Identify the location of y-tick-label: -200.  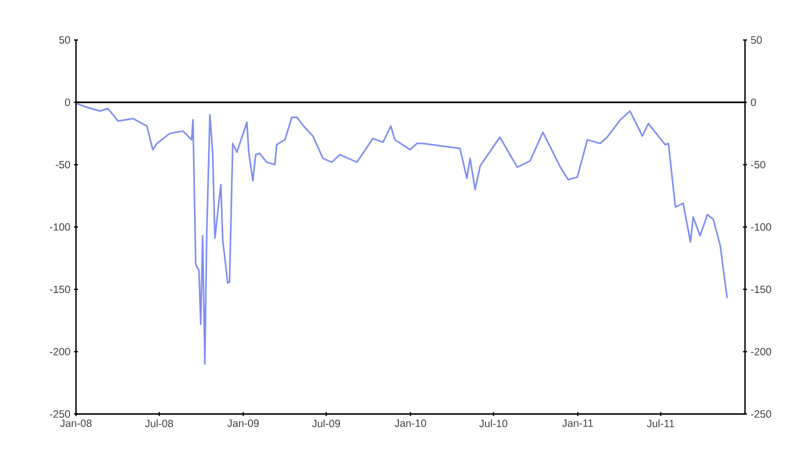
(60, 352).